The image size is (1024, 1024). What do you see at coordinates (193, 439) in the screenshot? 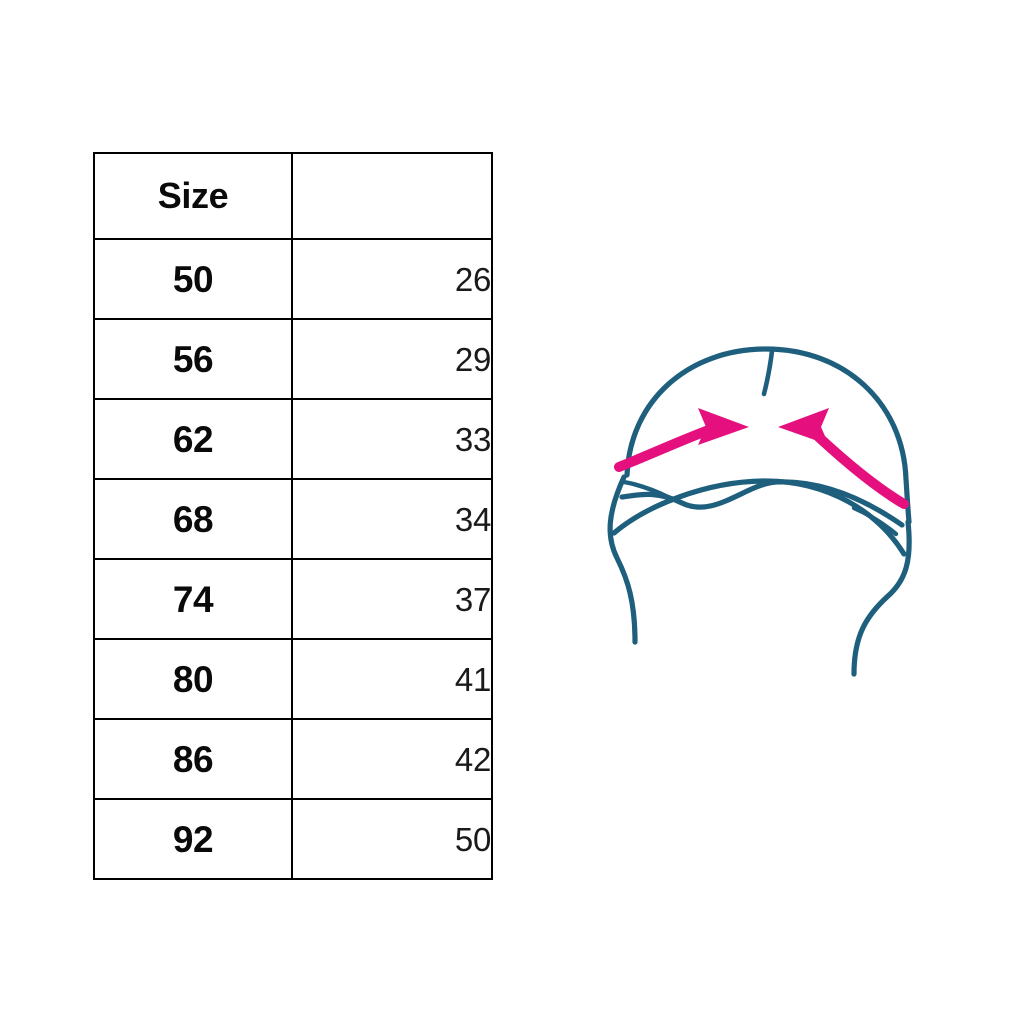
I see `cell-size: 62` at bounding box center [193, 439].